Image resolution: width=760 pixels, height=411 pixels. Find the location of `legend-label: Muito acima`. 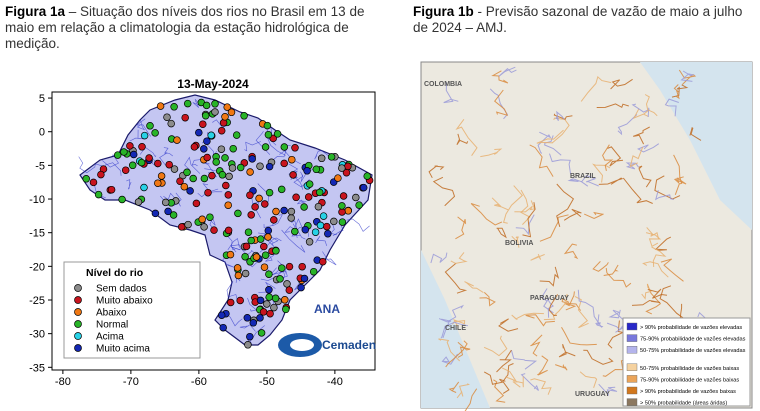

legend-label: Muito acima is located at coordinates (123, 349).